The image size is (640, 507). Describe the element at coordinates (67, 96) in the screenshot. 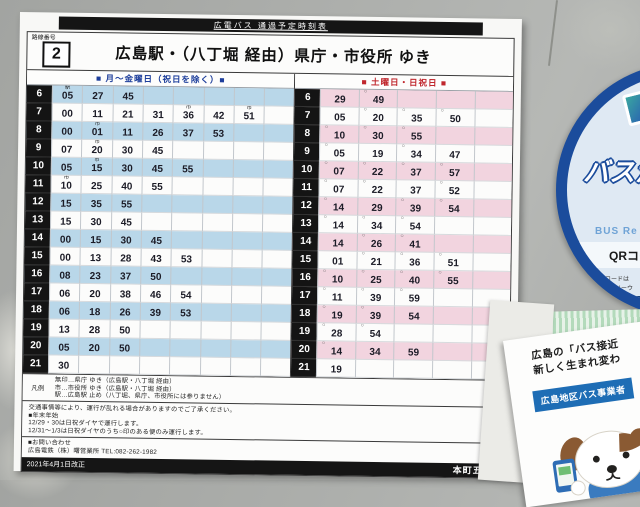

I see `minute-value: 05` at that location.